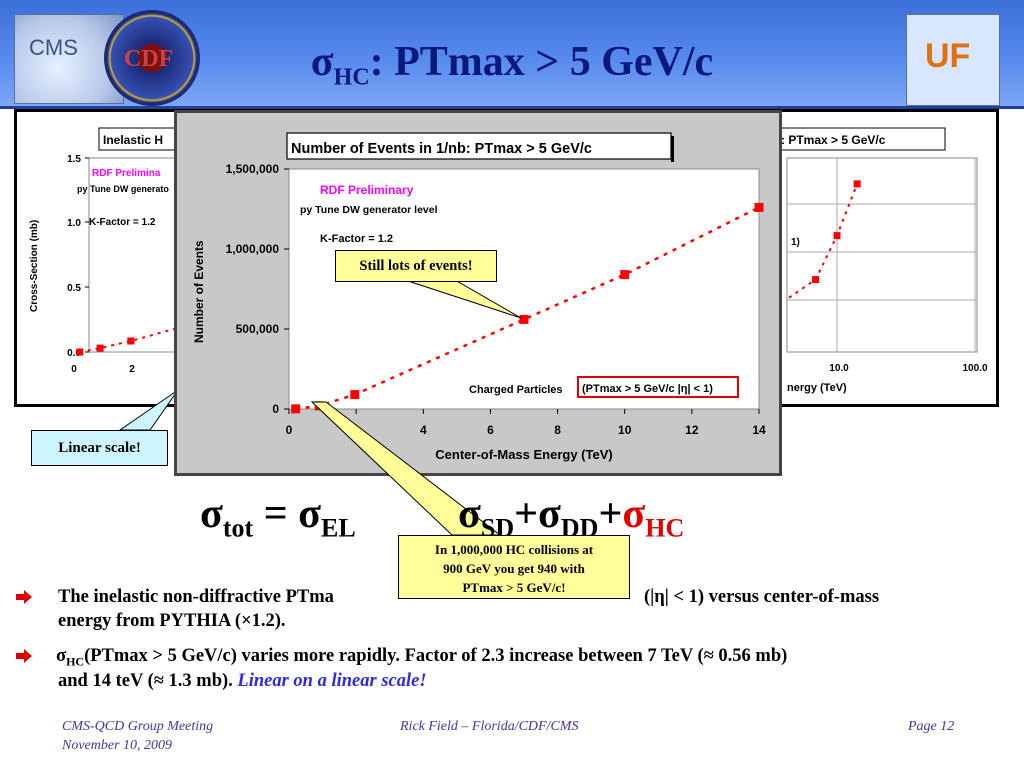  What do you see at coordinates (122, 222) in the screenshot?
I see `left-kfactor-text: K-Factor = 1.2` at bounding box center [122, 222].